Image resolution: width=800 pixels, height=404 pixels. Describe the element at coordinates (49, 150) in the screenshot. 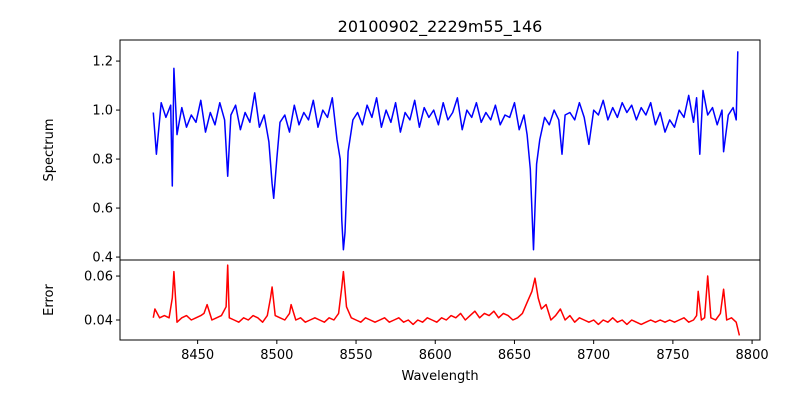

I see `y-axis-label-spectrum: Spectrum` at that location.